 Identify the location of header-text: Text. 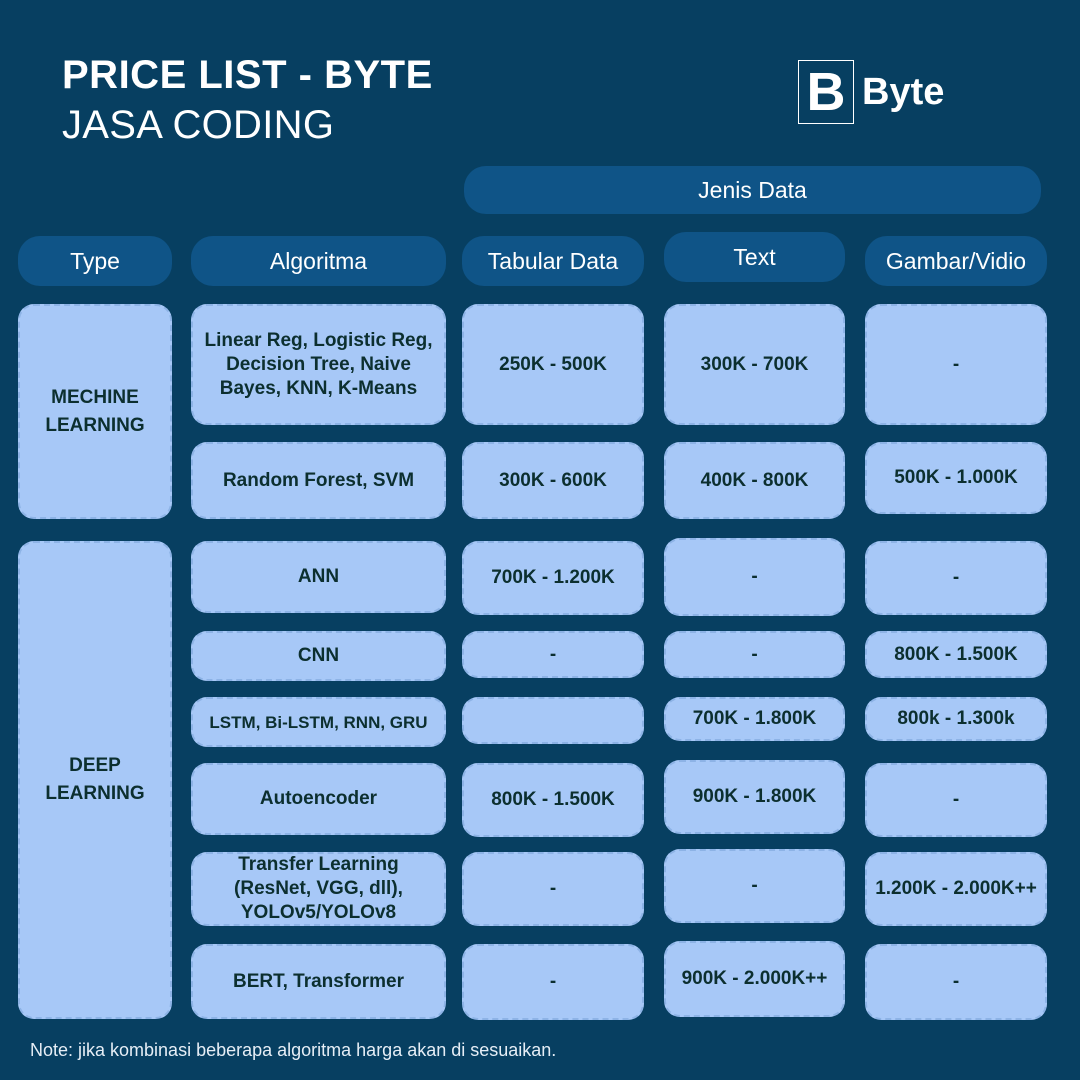
(754, 257).